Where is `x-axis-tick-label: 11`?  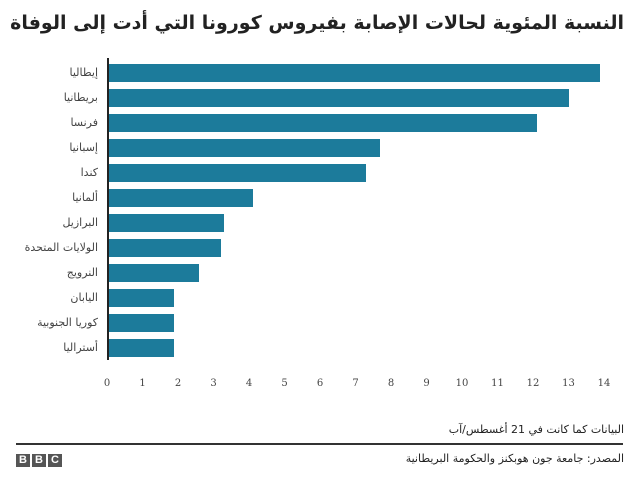 x-axis-tick-label: 11 is located at coordinates (497, 383).